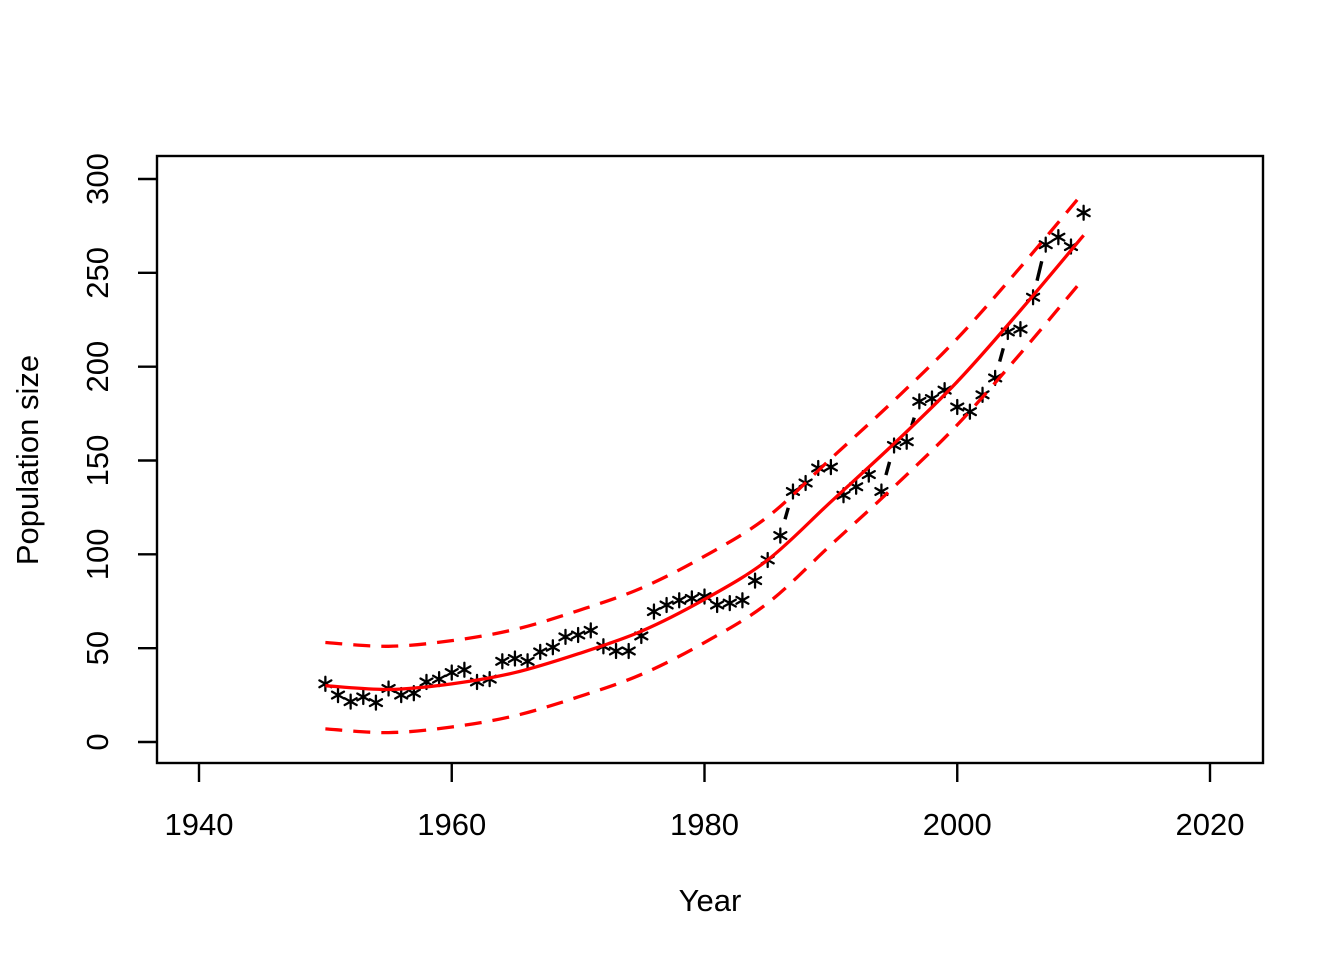  What do you see at coordinates (957, 824) in the screenshot?
I see `x-tick-label: 2000` at bounding box center [957, 824].